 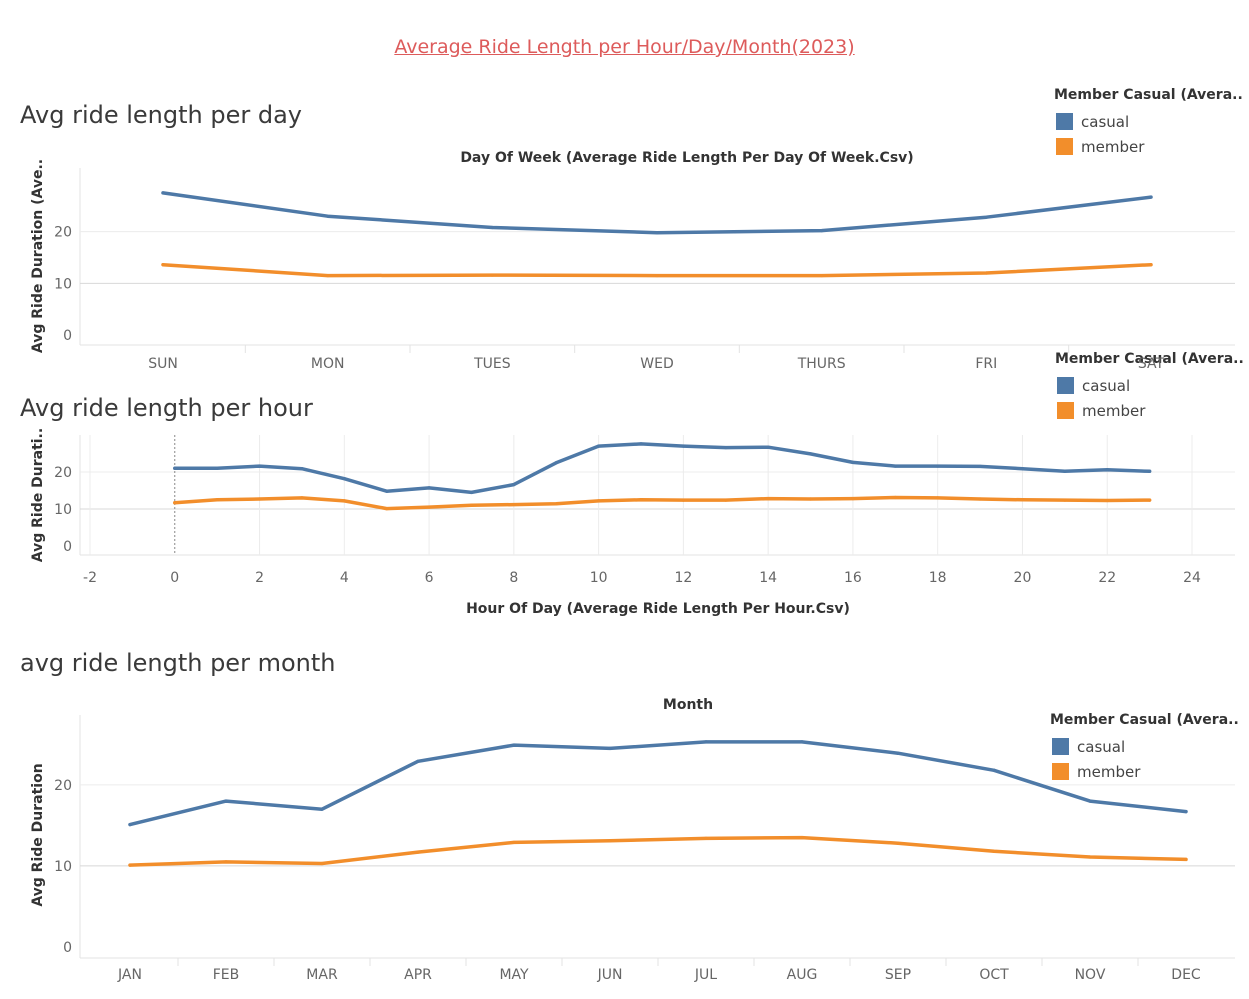 I want to click on chart-title: Month, so click(x=688, y=705).